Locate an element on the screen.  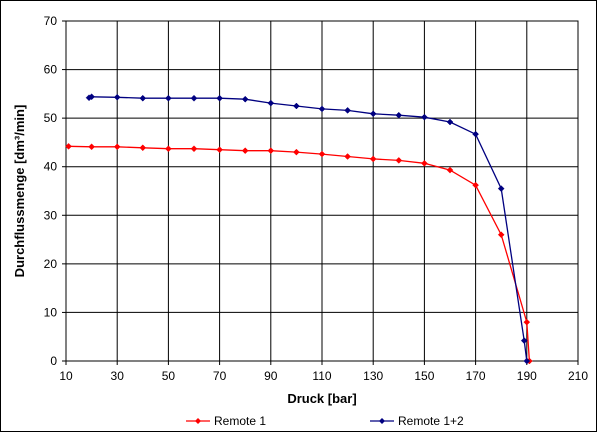
x-tick-label: 130 is located at coordinates (373, 376).